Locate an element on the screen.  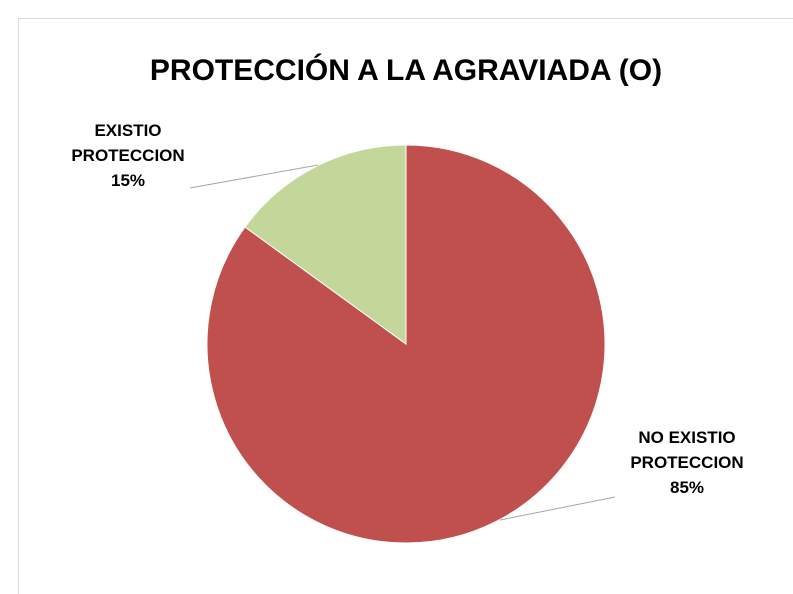
chart-title: PROTECCIÓN A LA AGRAVIADA (O) is located at coordinates (406, 70).